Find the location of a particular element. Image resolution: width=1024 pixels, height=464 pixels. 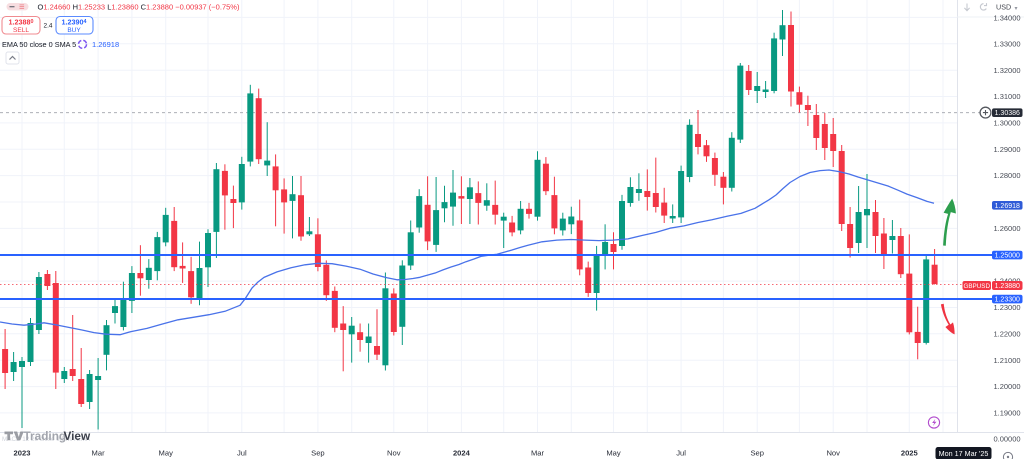

svg-text: USD is located at coordinates (1003, 7).